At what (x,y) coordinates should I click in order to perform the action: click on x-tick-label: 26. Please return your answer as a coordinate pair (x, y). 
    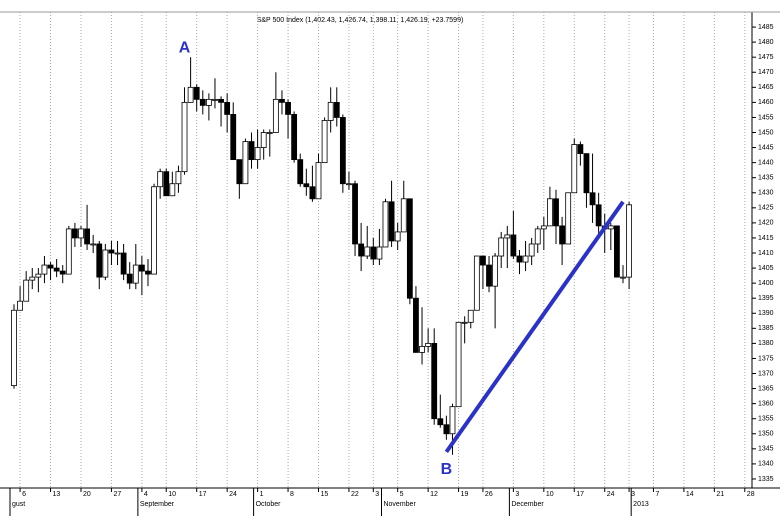
    Looking at the image, I should click on (489, 494).